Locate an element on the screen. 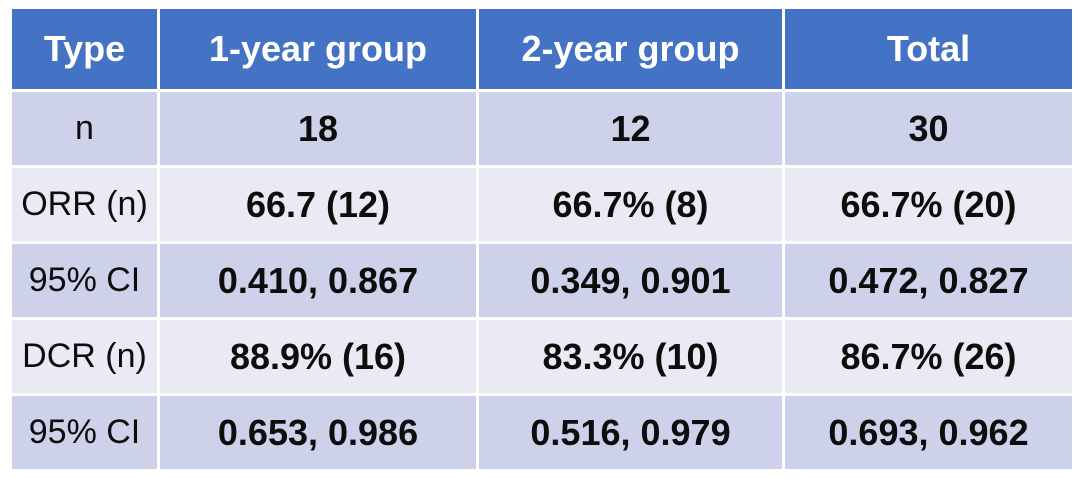 The width and height of the screenshot is (1080, 478). table-cell: 18 is located at coordinates (318, 128).